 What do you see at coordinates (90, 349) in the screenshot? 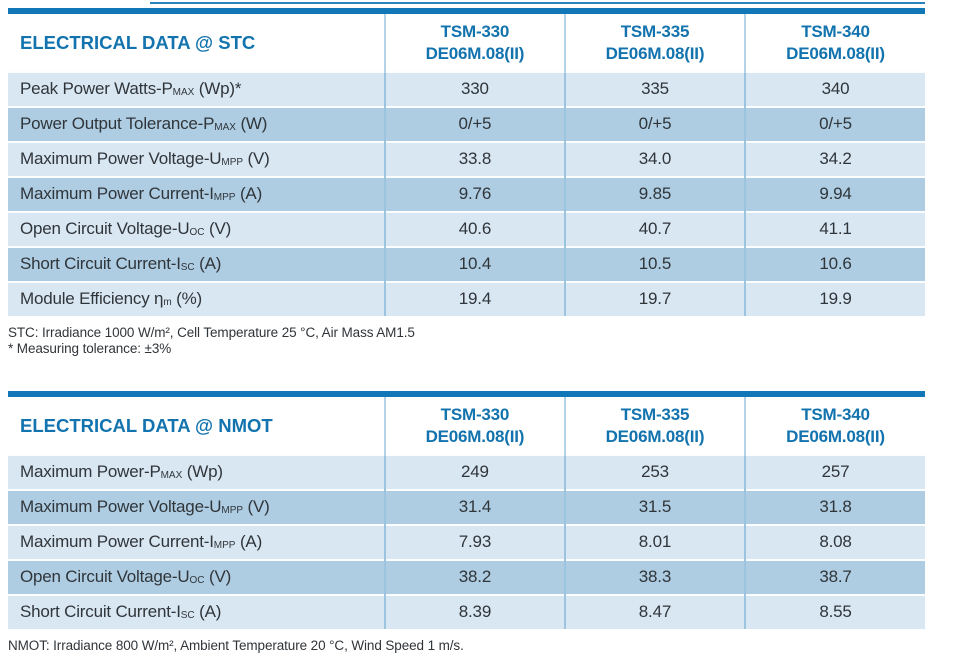
I see `footnote: * Measuring tolerance: ±3%` at bounding box center [90, 349].